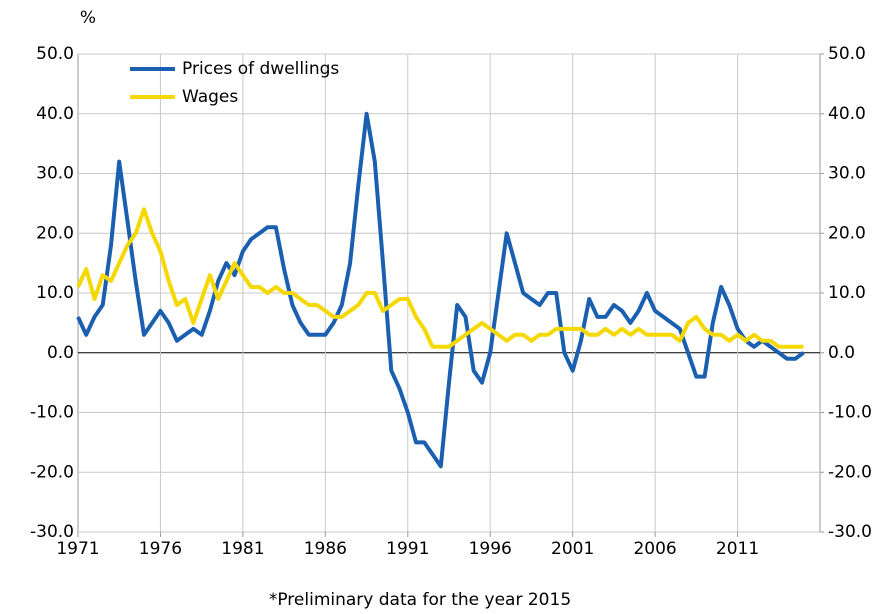 The width and height of the screenshot is (896, 614). What do you see at coordinates (55, 114) in the screenshot?
I see `y-tick-label: 40.0` at bounding box center [55, 114].